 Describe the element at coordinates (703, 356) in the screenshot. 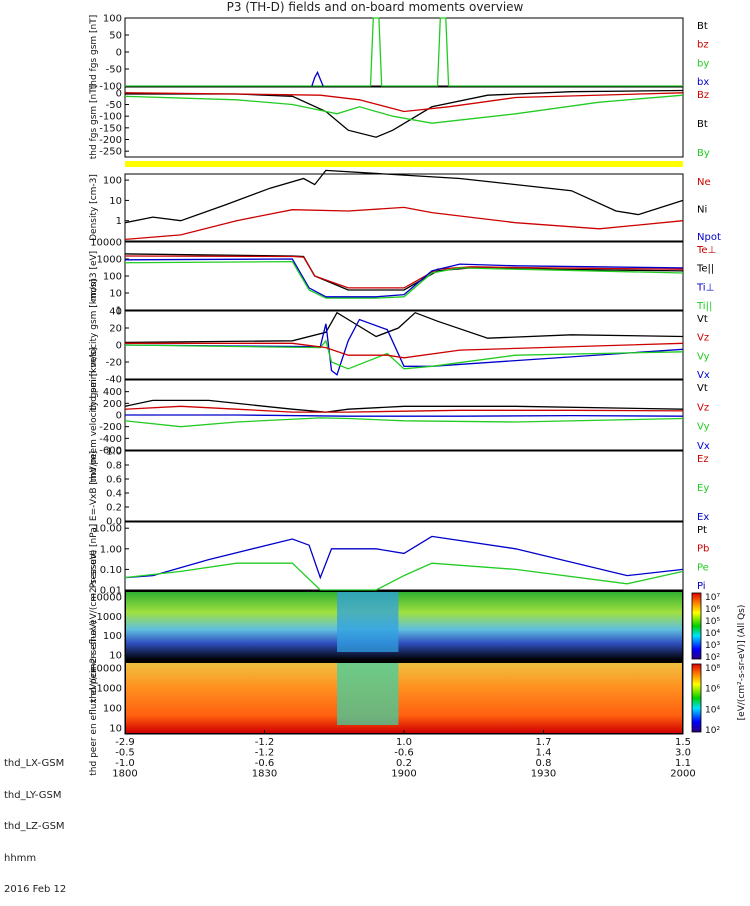

I see `legend-Vy: Vy` at that location.